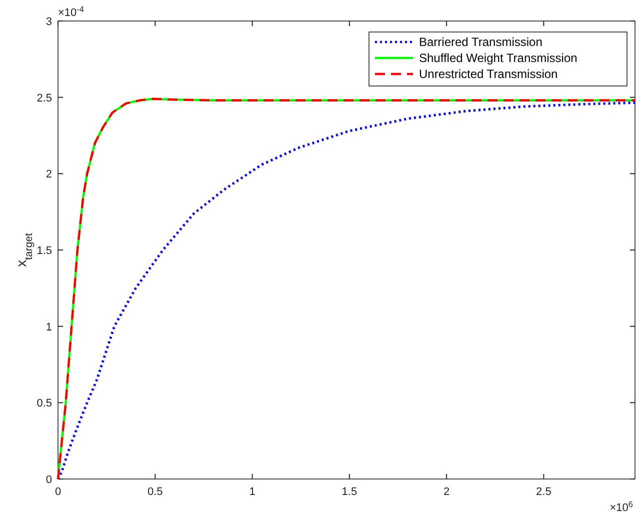  Describe the element at coordinates (480, 42) in the screenshot. I see `legend-label: Barriered Transmission` at that location.